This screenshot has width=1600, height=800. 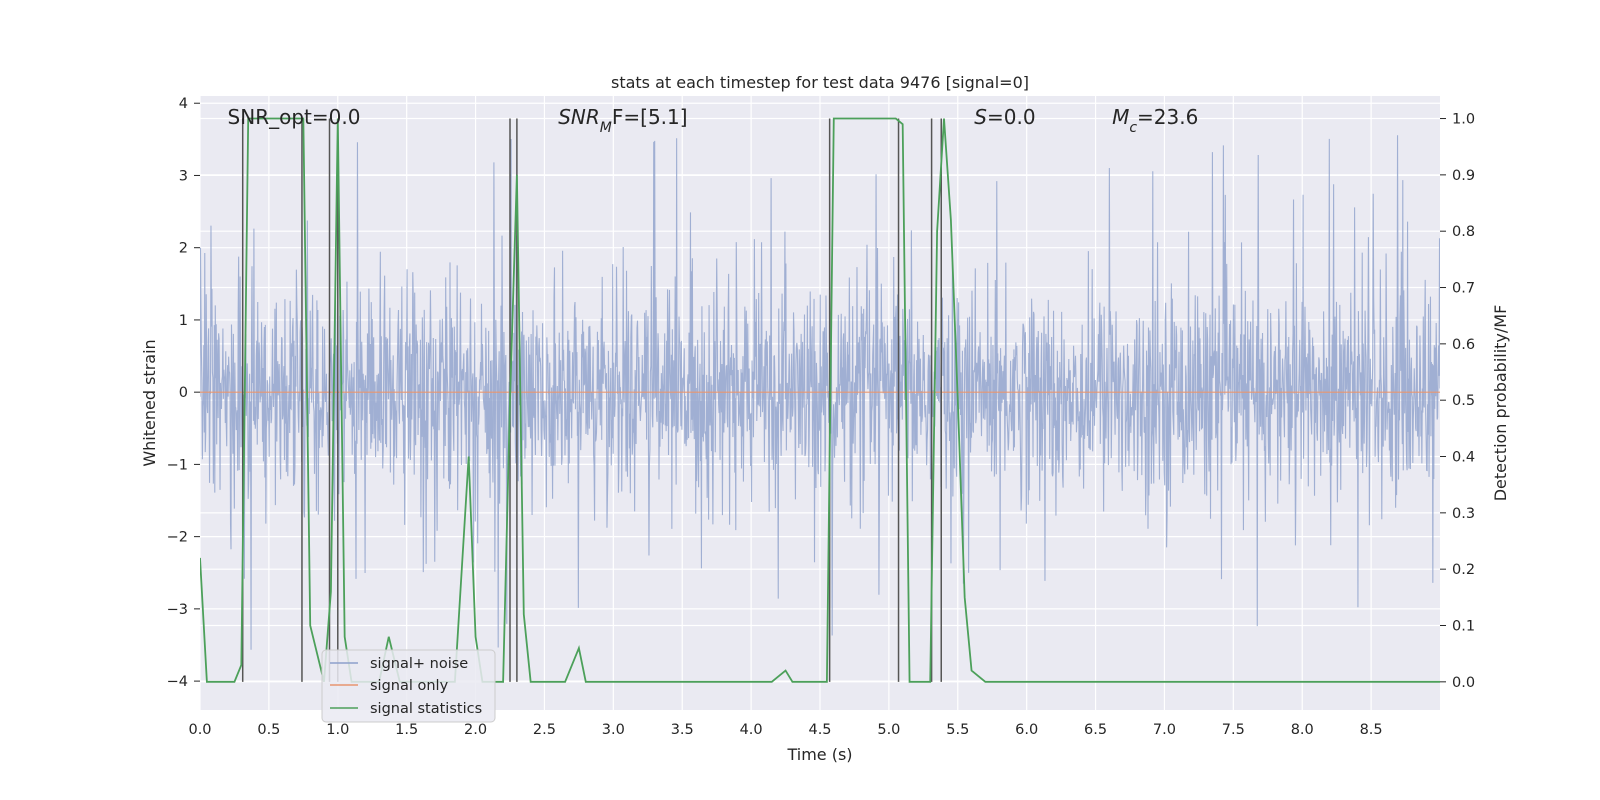 I want to click on right-y-tick-label: 0.2, so click(x=1463, y=570).